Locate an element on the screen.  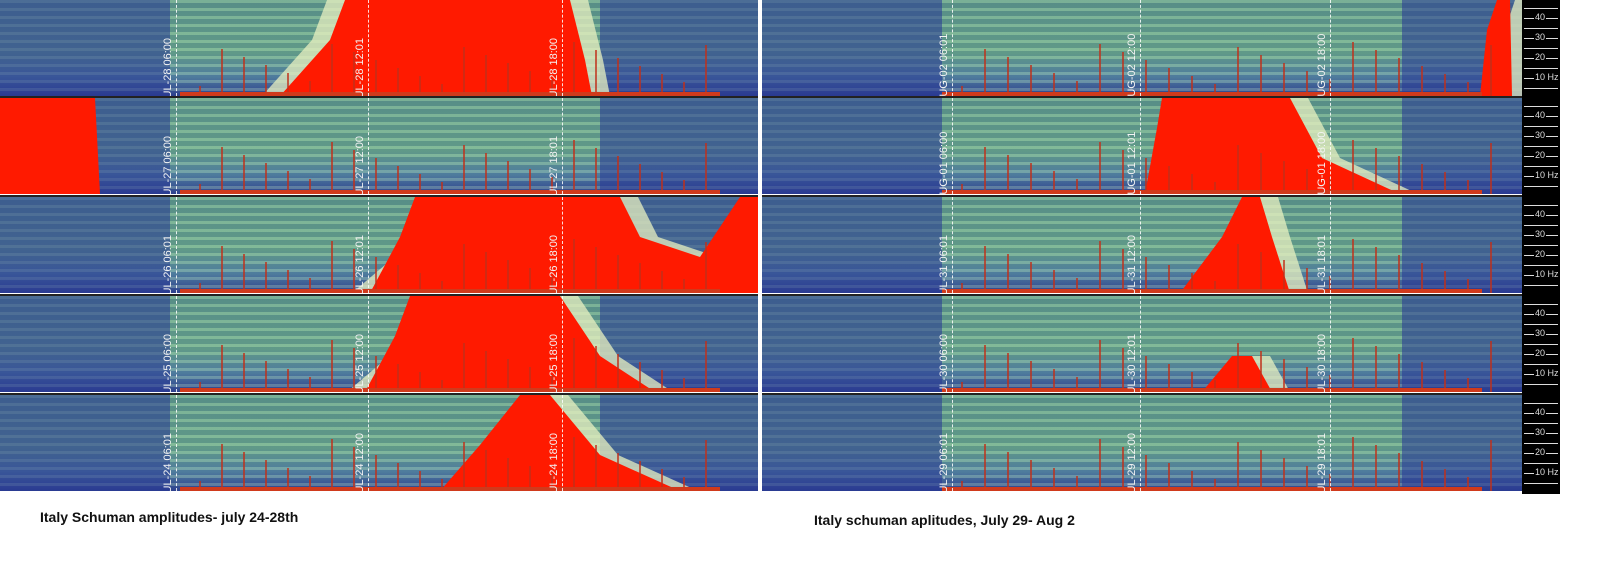
time-marker-label: JUL-27 18:01 is located at coordinates (554, 164).